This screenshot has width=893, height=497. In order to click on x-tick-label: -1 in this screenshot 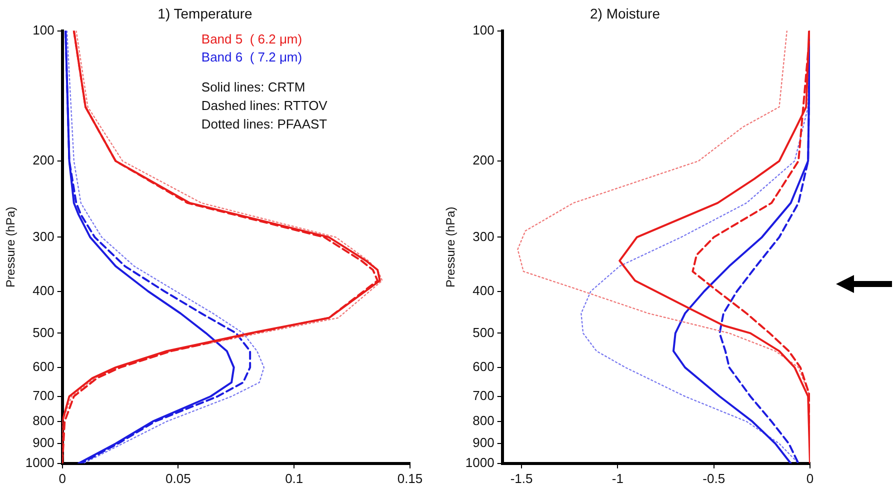, I will do `click(618, 478)`.